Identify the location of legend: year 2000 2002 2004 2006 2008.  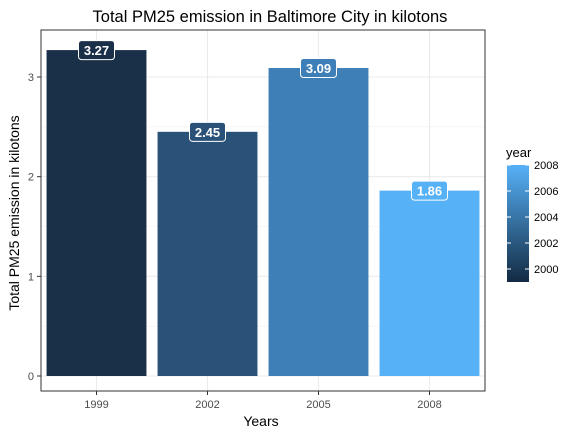
(532, 213).